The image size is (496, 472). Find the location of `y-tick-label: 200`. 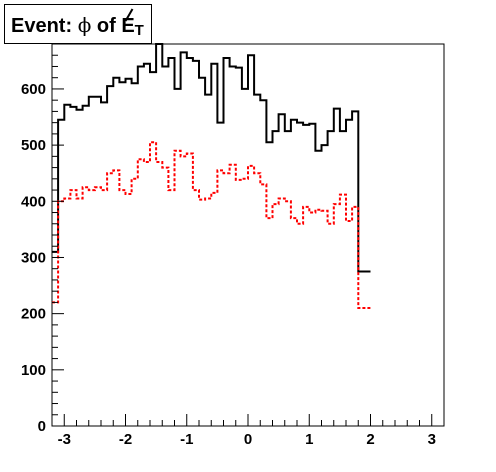

y-tick-label: 200 is located at coordinates (33, 314).